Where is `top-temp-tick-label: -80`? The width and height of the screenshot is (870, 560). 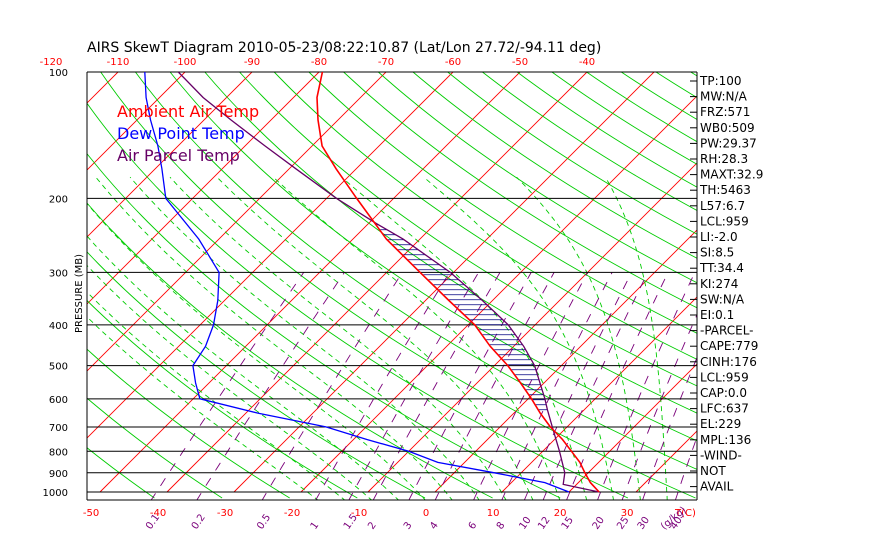
top-temp-tick-label: -80 is located at coordinates (319, 62).